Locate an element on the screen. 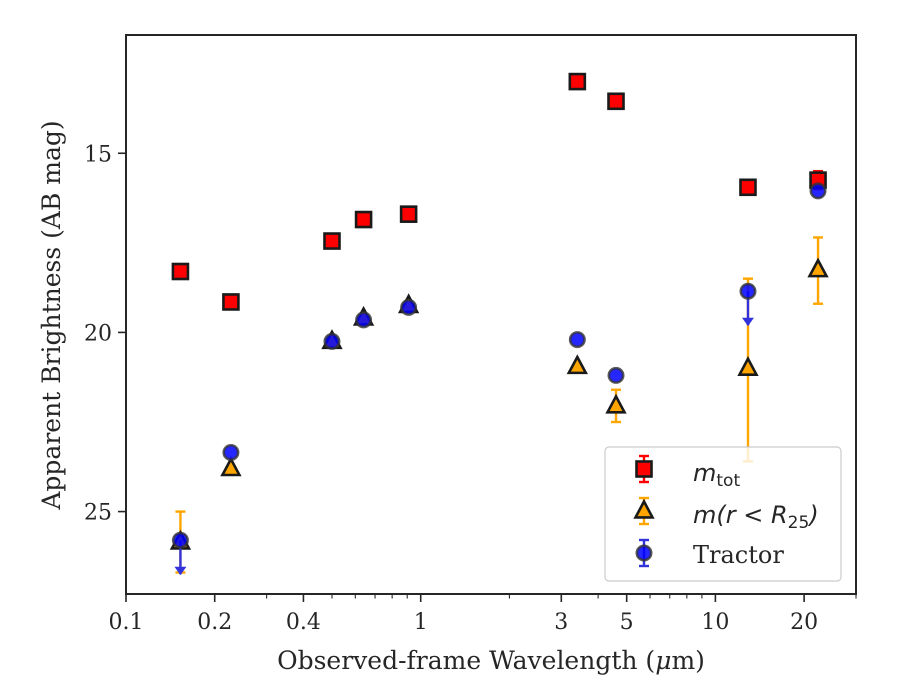 This screenshot has width=900, height=700. legend-marker-m-r25 is located at coordinates (644, 508).